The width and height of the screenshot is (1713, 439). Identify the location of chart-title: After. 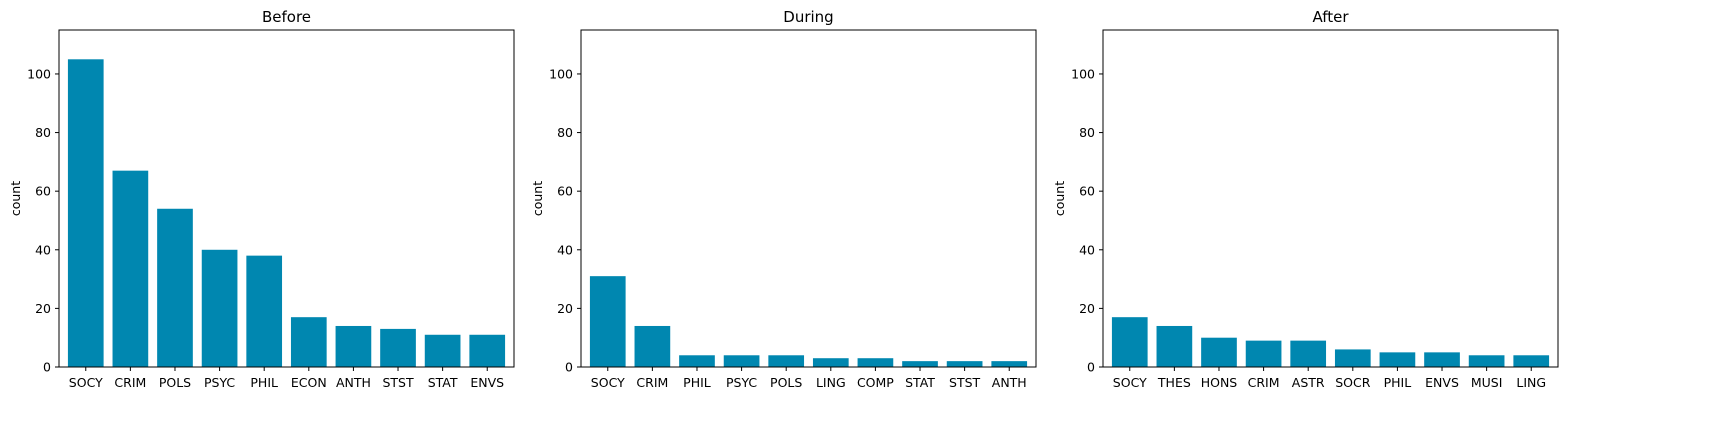
(1330, 17).